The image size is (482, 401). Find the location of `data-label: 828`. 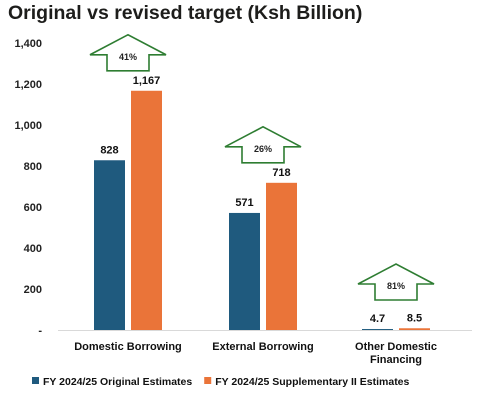

data-label: 828 is located at coordinates (109, 150).